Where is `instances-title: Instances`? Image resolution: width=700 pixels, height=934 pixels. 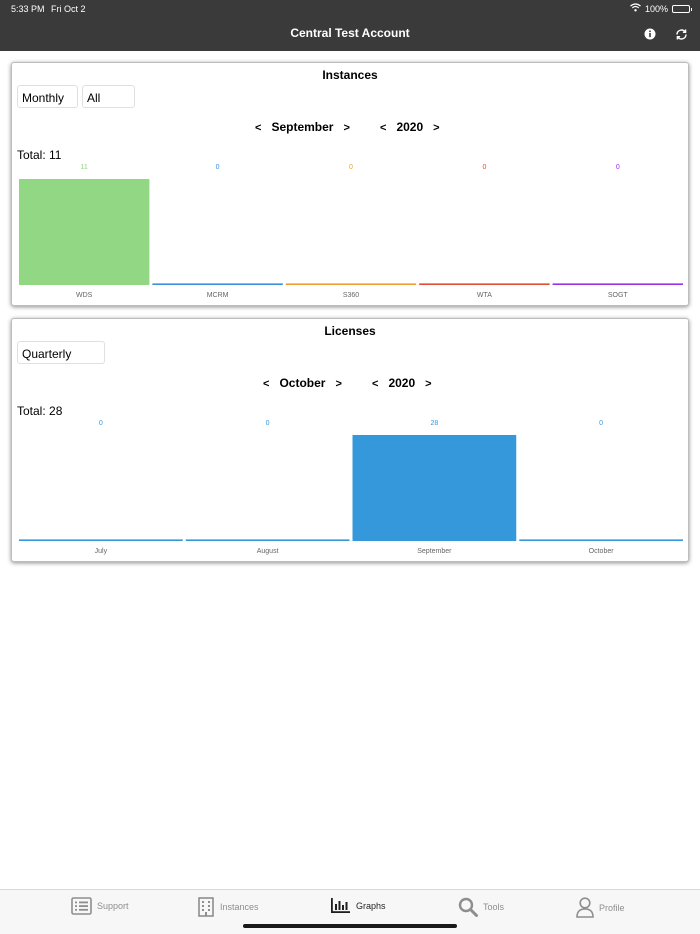
instances-title: Instances is located at coordinates (350, 75).